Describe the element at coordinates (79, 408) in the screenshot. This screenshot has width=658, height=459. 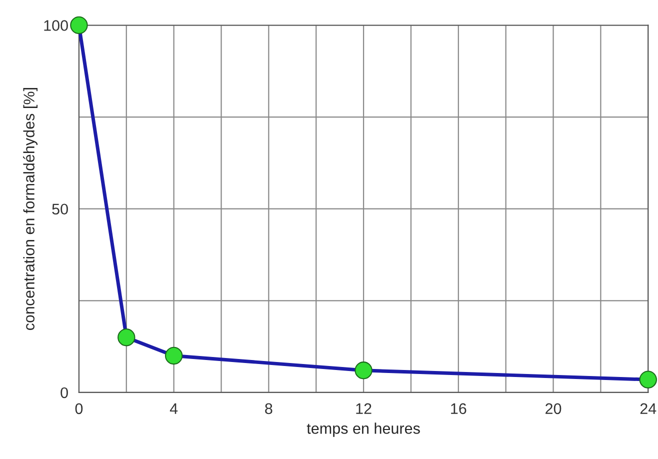
I see `x-tick-label: 0` at that location.